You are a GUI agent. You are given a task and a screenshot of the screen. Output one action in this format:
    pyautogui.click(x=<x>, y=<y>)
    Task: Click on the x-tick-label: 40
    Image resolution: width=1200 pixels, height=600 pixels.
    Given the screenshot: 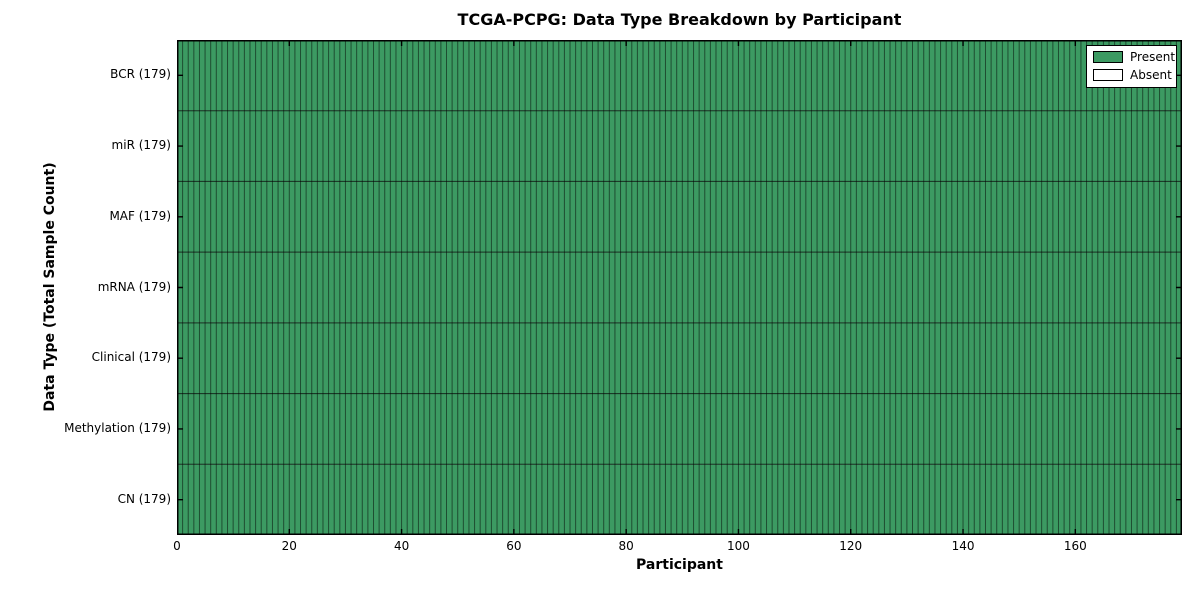 What is the action you would take?
    pyautogui.click(x=401, y=546)
    